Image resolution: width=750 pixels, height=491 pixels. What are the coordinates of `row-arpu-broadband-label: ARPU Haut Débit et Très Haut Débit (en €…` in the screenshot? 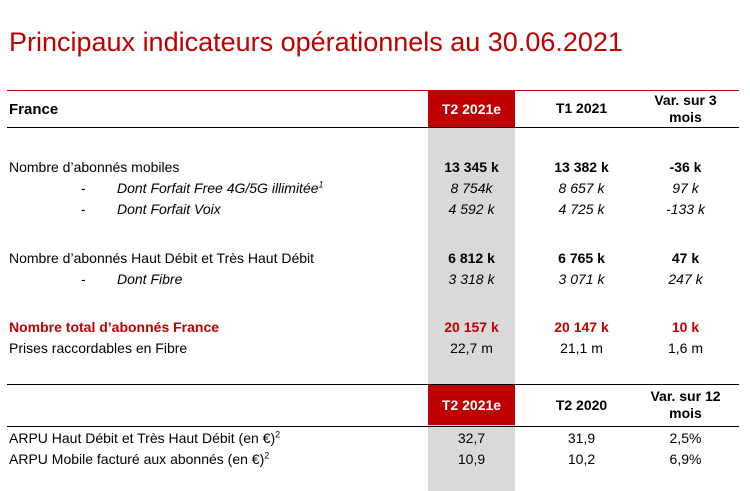 It's located at (144, 438).